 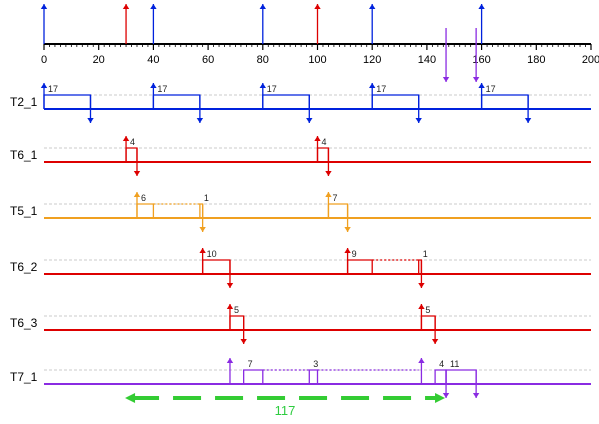 I want to click on track-t6-3: T6_3 5 5, so click(x=300, y=324).